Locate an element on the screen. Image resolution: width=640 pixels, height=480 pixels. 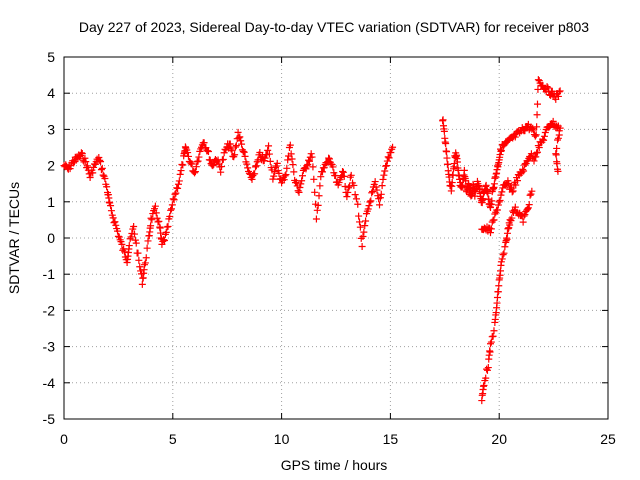
x-axis-label: GPS time / hours is located at coordinates (334, 465).